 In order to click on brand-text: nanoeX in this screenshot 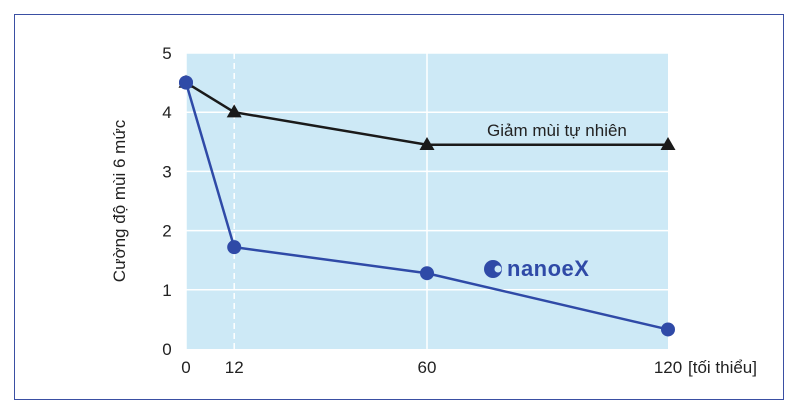, I will do `click(548, 268)`.